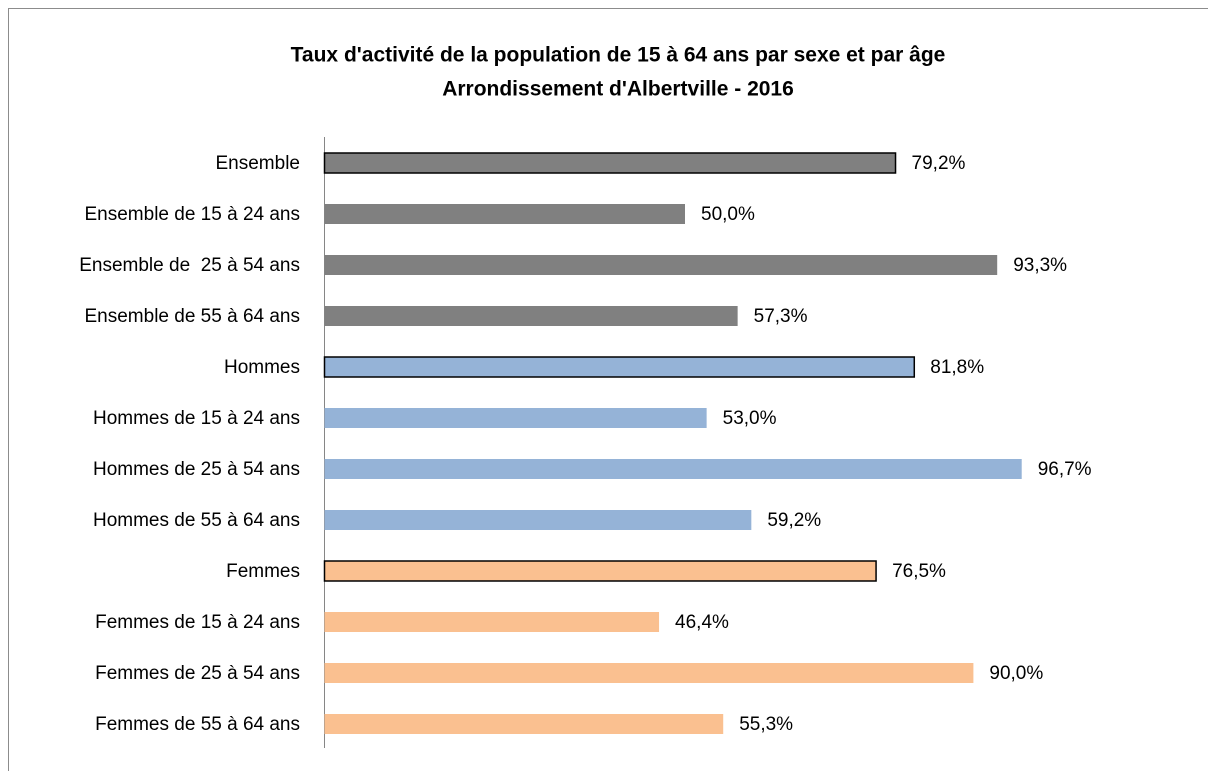  Describe the element at coordinates (196, 520) in the screenshot. I see `y-tick-label: Hommes de 55 à 64 ans` at that location.